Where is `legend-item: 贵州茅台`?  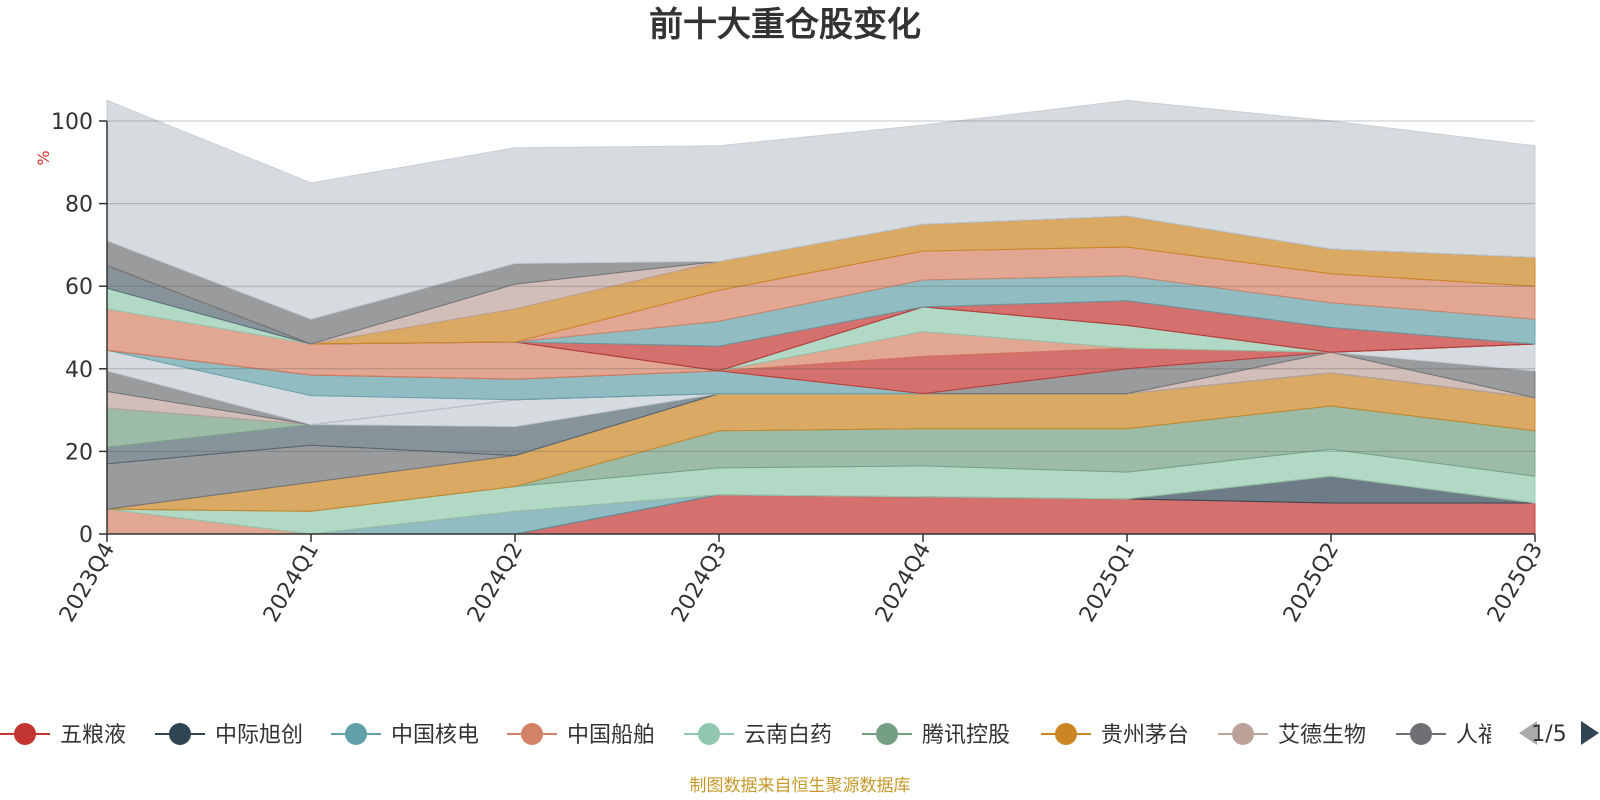 legend-item: 贵州茅台 is located at coordinates (1115, 735).